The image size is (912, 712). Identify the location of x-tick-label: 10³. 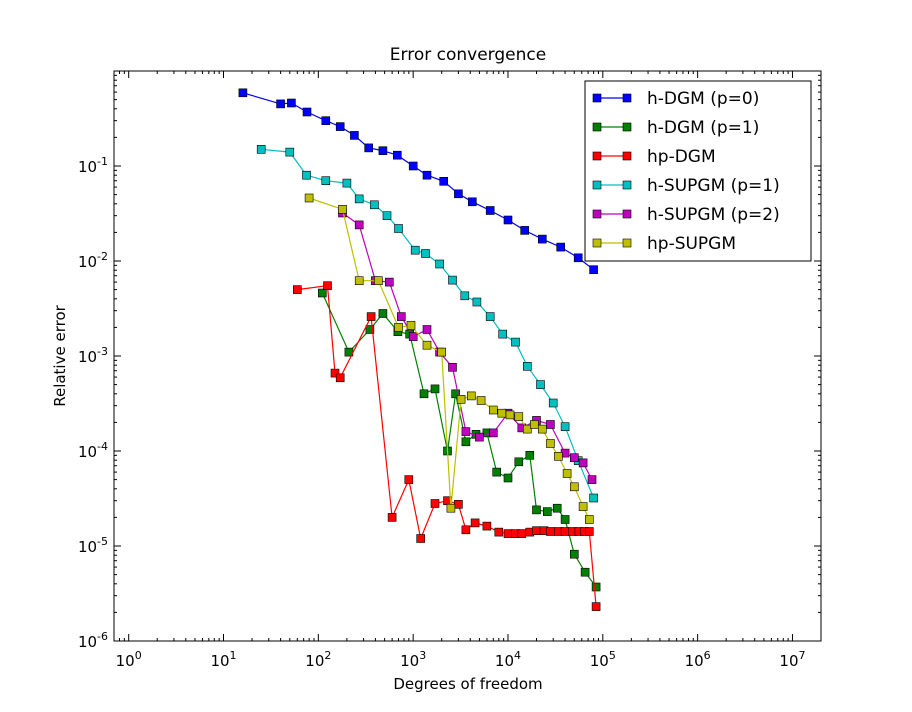
(413, 659).